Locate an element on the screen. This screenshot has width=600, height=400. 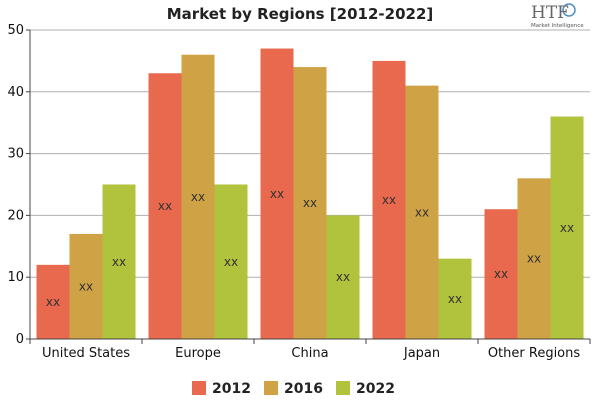
legend-label: 2016 is located at coordinates (303, 389).